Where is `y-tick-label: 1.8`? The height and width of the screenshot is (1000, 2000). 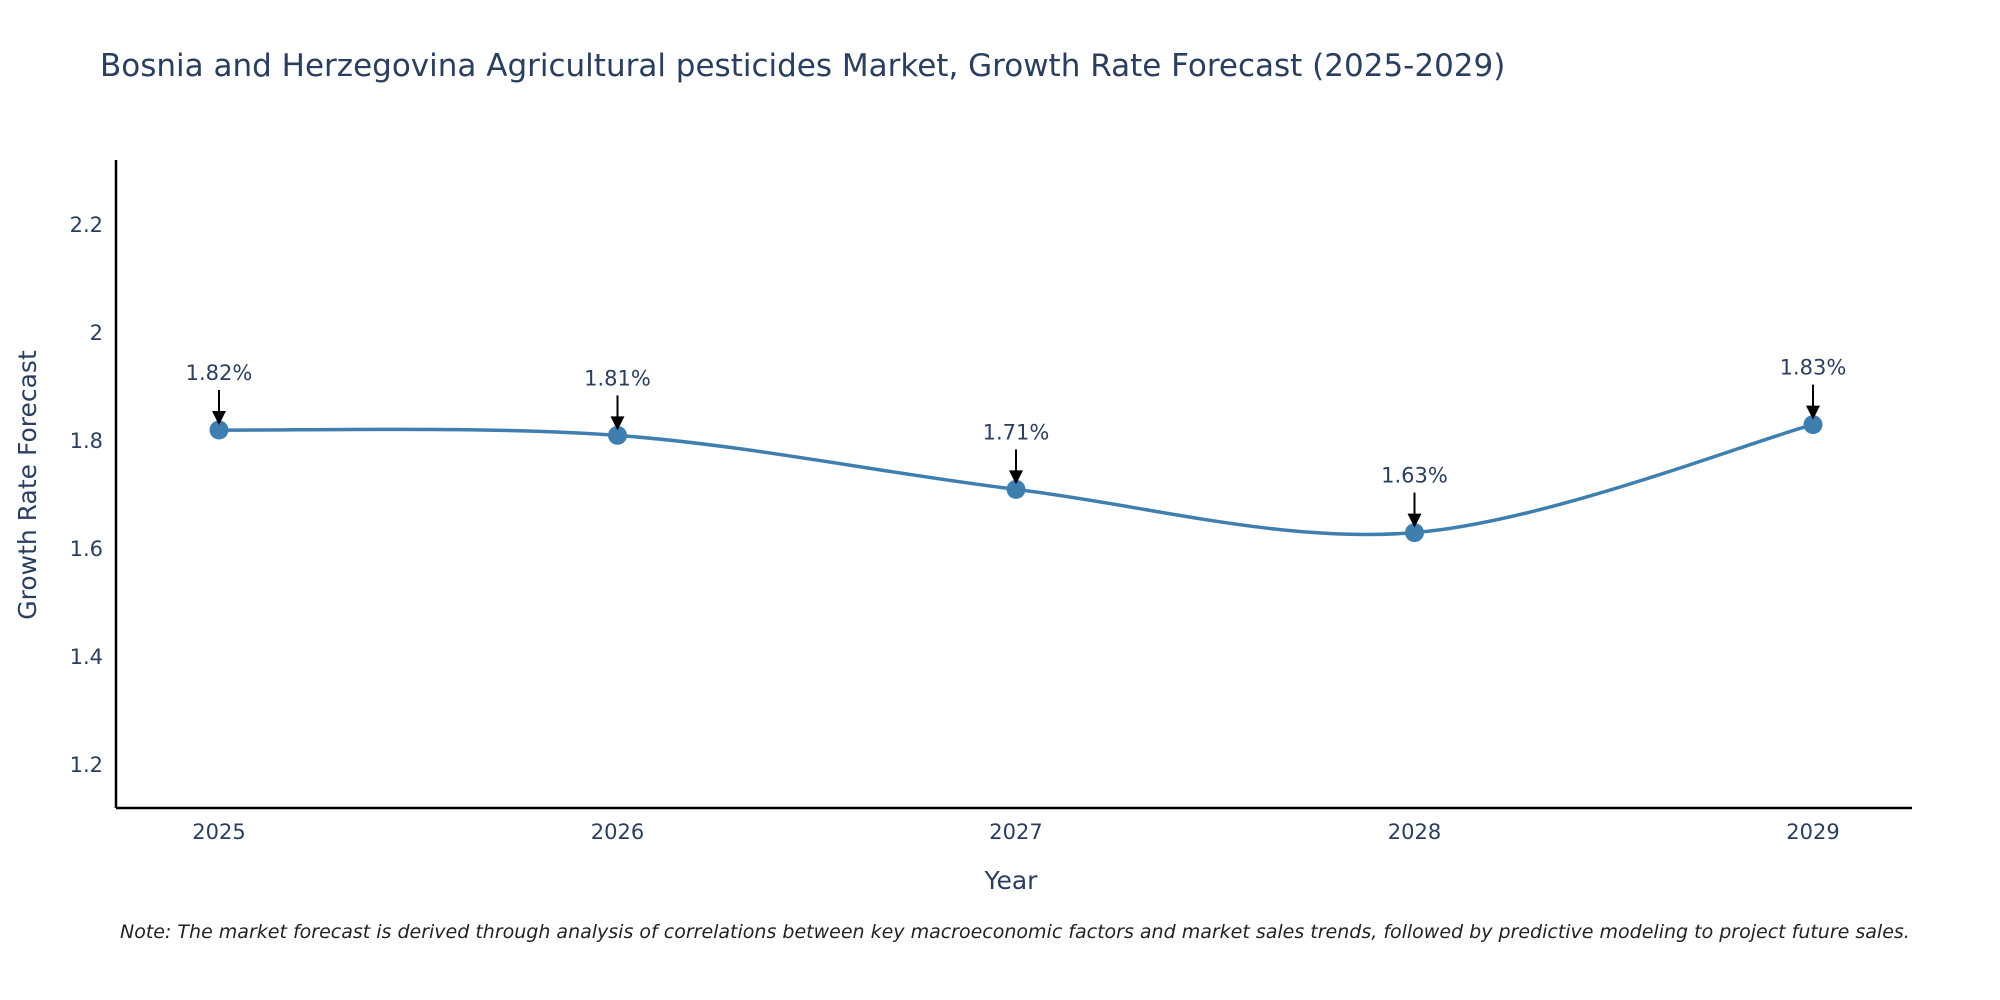
y-tick-label: 1.8 is located at coordinates (86, 441).